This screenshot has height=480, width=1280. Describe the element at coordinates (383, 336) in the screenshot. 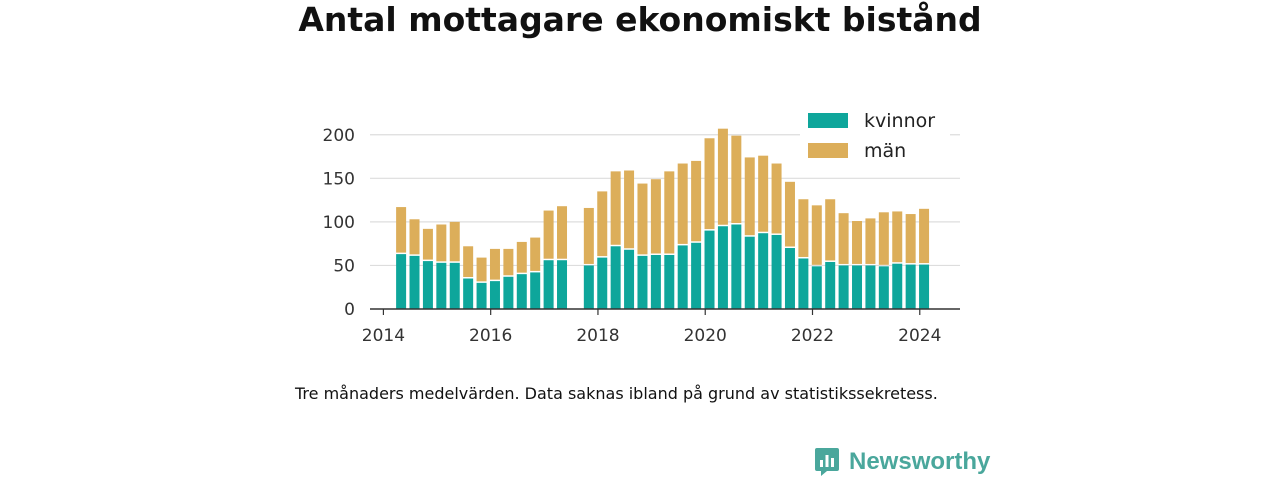

I see `x-tick-label: 2014` at that location.